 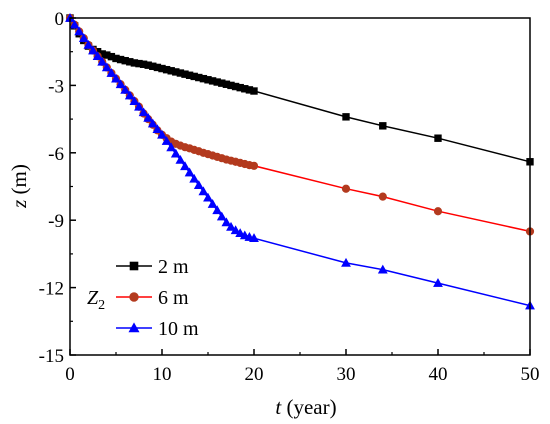 What do you see at coordinates (57, 188) in the screenshot?
I see `y-axis-ticks: 0 -3 -6 -9 -12 -15` at bounding box center [57, 188].